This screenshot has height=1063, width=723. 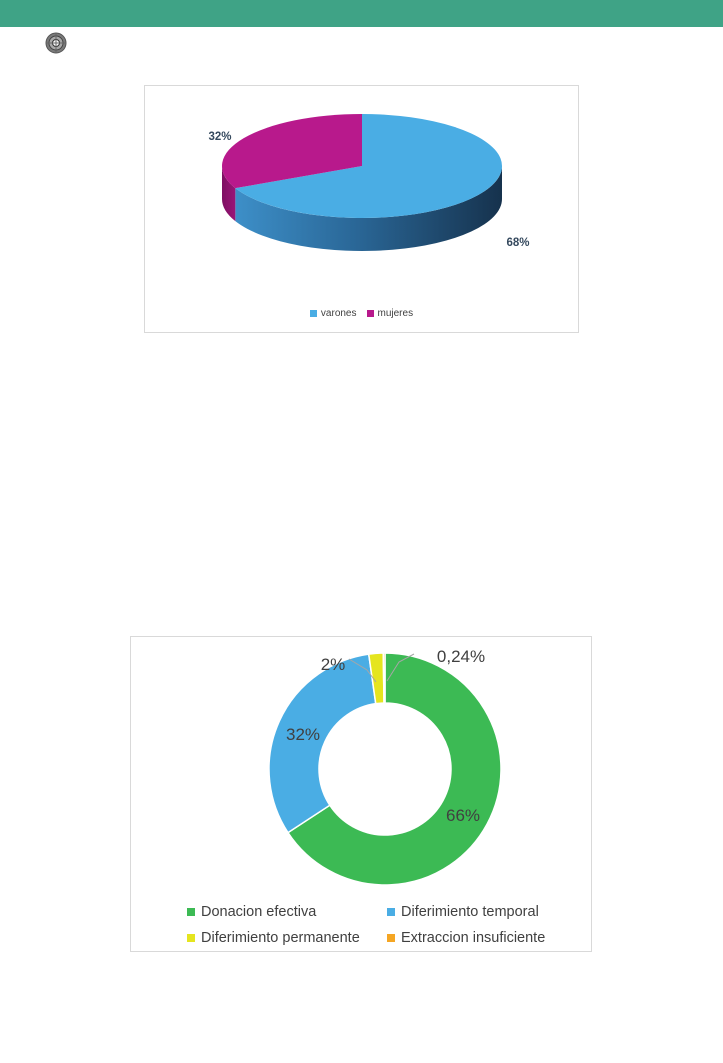 What do you see at coordinates (473, 938) in the screenshot?
I see `legend-label-extraccion-insuficiente: Extraccion insuficiente` at bounding box center [473, 938].